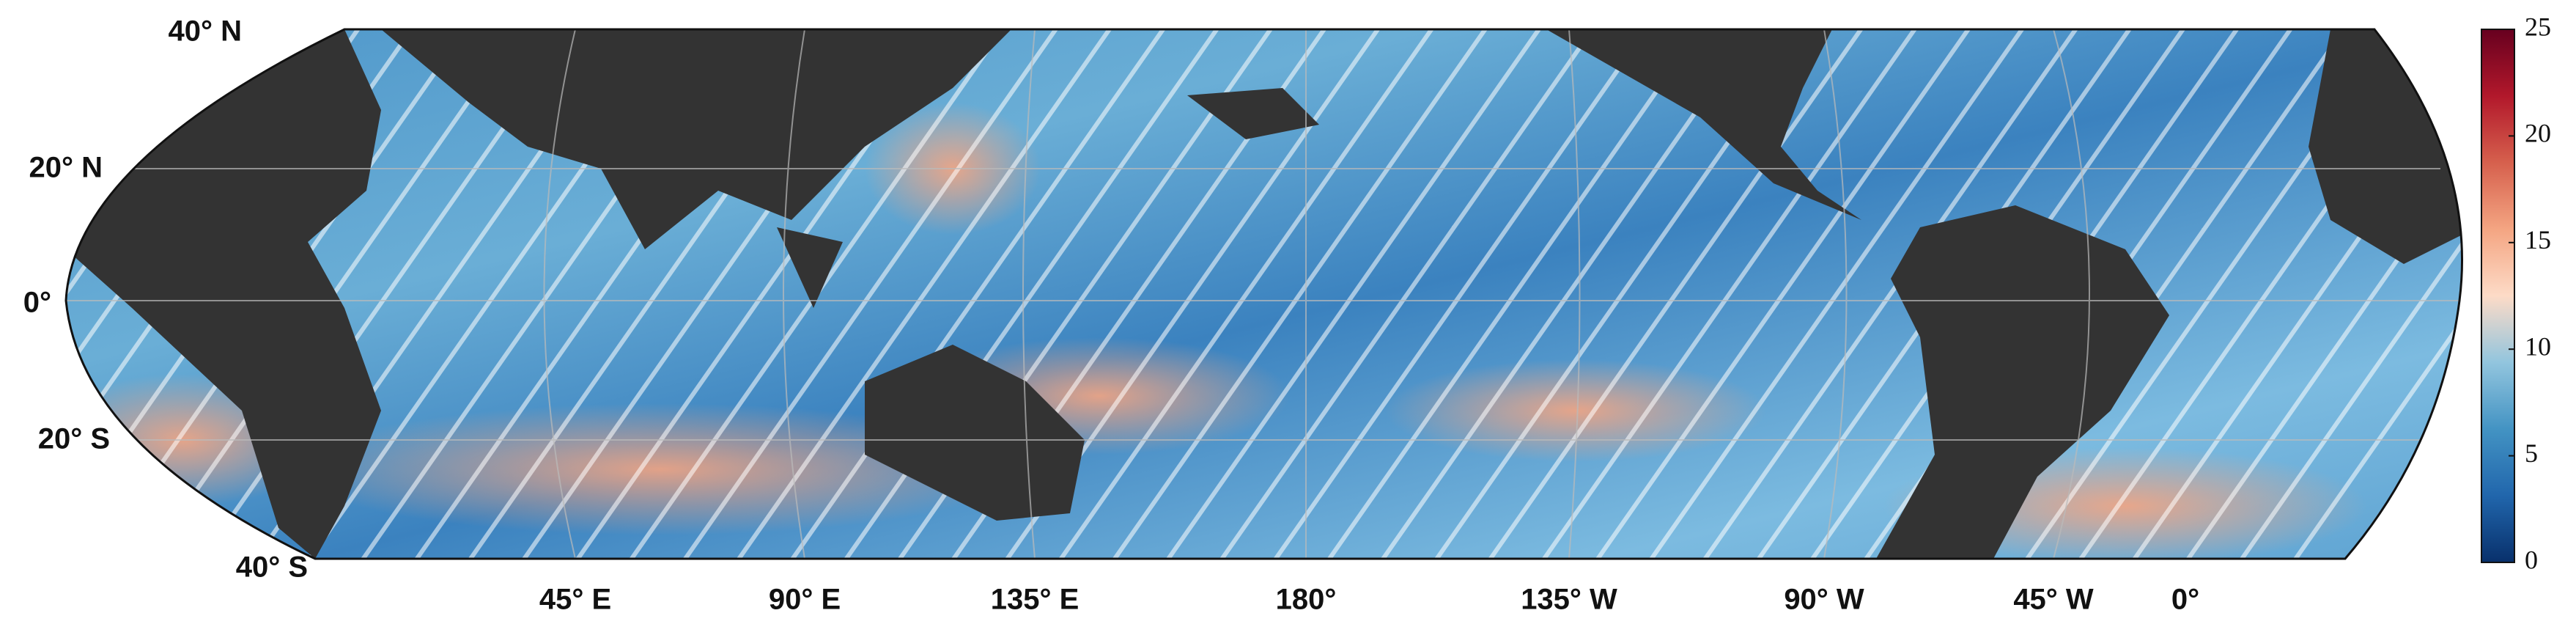 This screenshot has width=2576, height=635. I want to click on lon-label: 90° W, so click(1824, 600).